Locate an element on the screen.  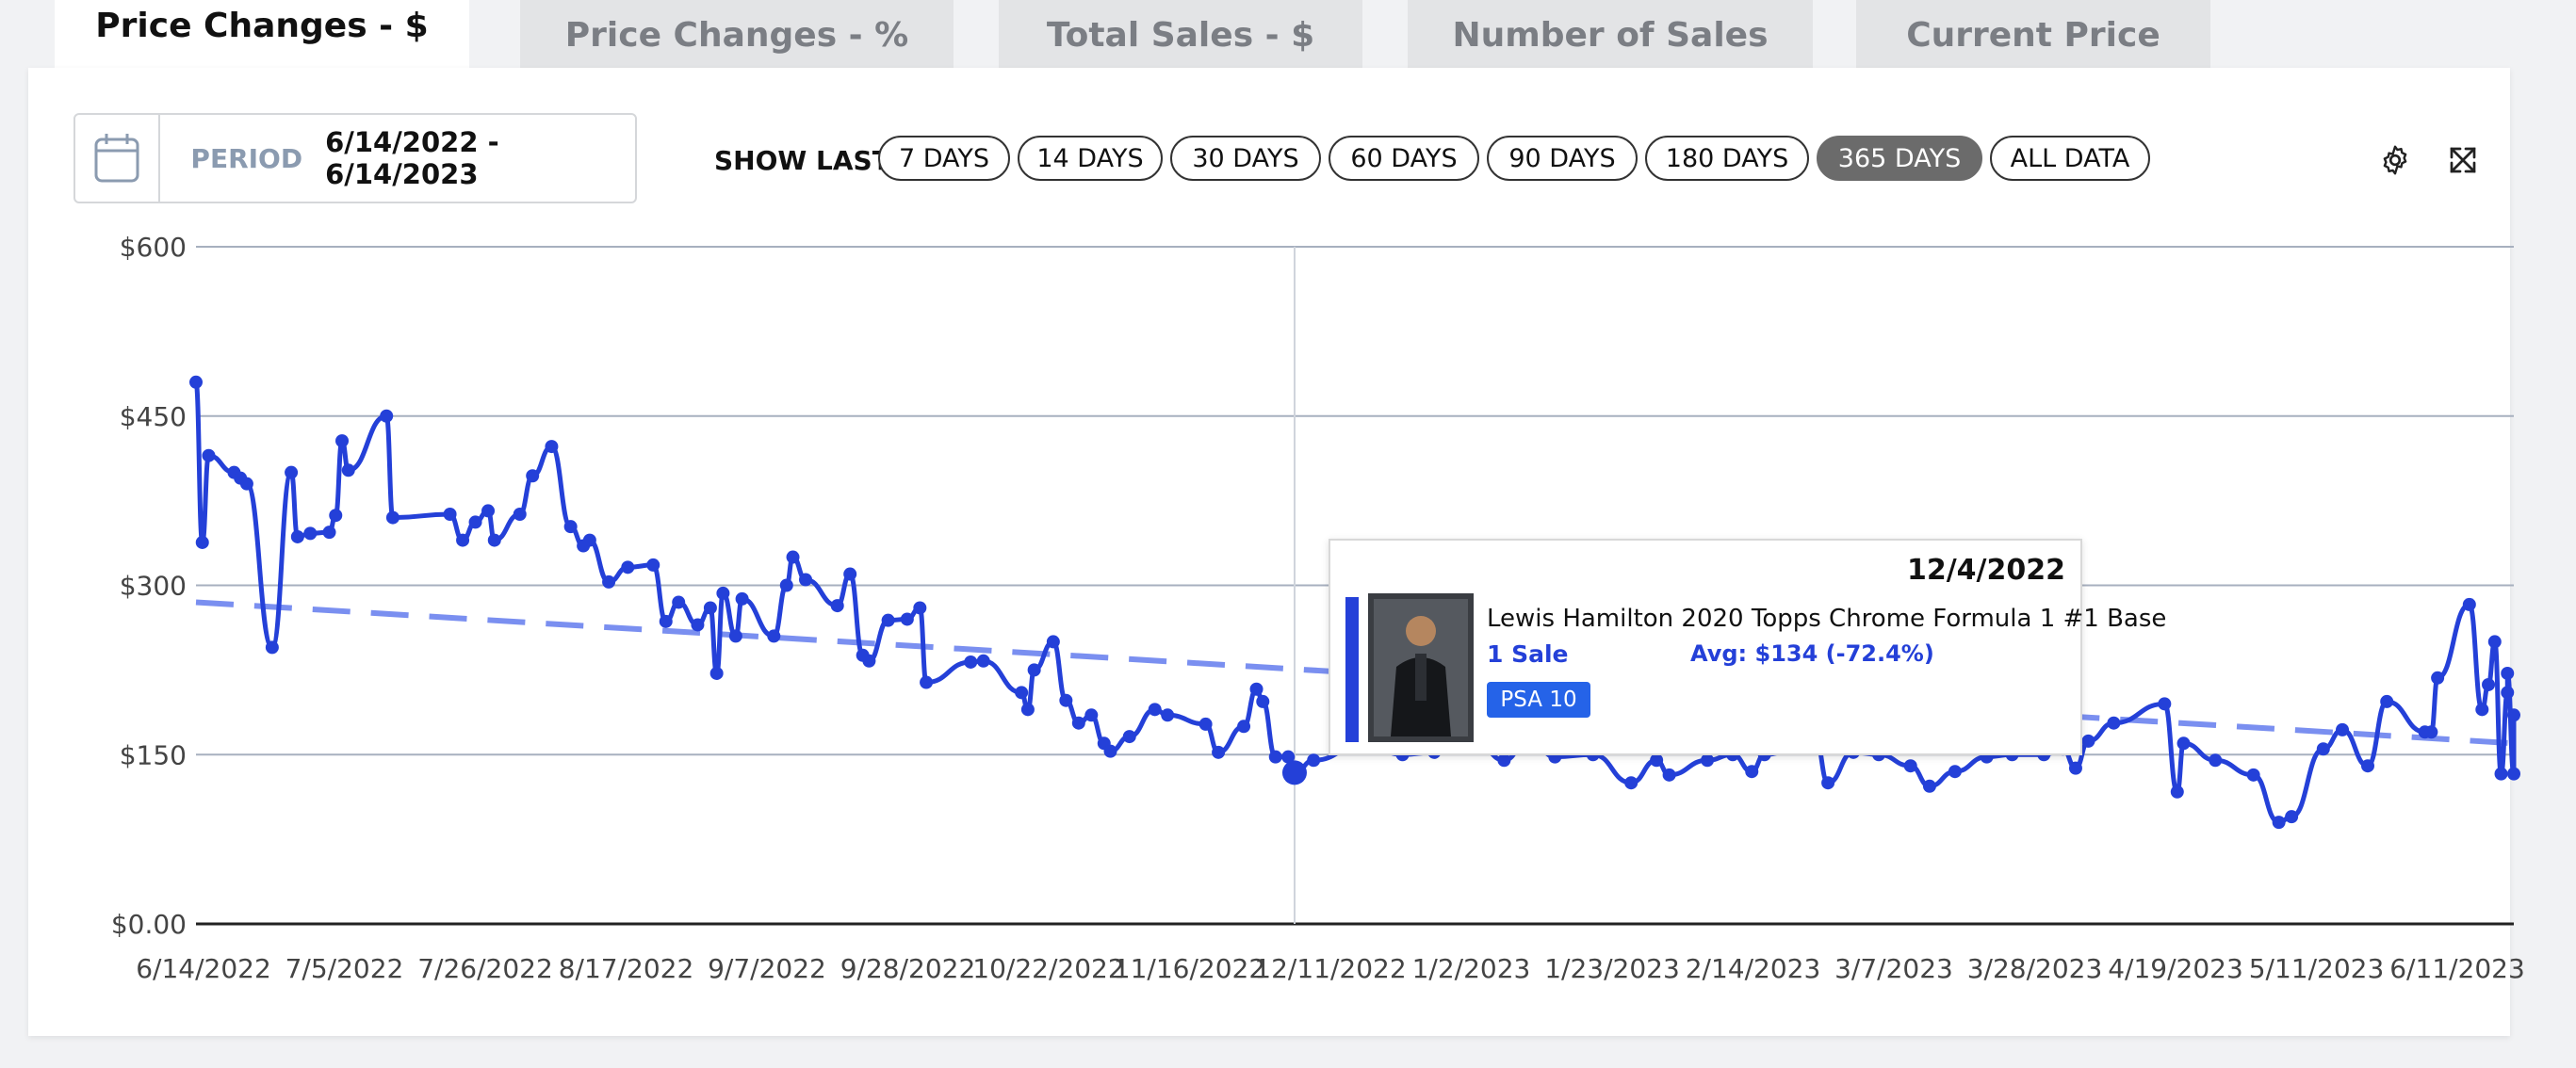
tab-current-price: Current Price is located at coordinates (2033, 35).